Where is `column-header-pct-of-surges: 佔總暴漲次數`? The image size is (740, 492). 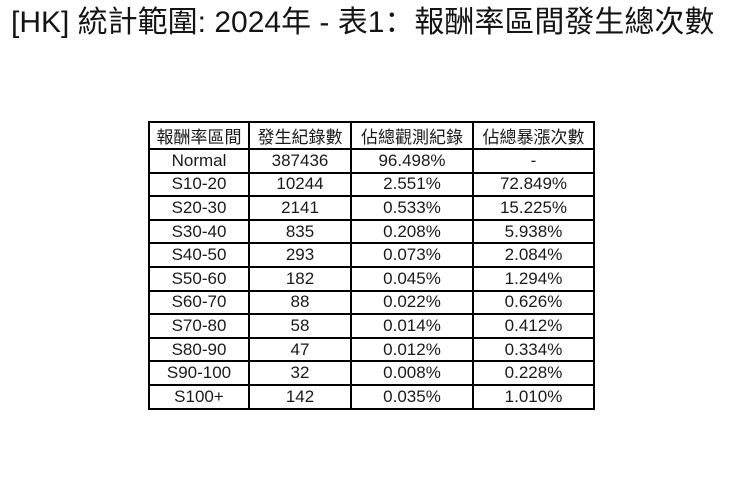 column-header-pct-of-surges: 佔總暴漲次數 is located at coordinates (533, 135).